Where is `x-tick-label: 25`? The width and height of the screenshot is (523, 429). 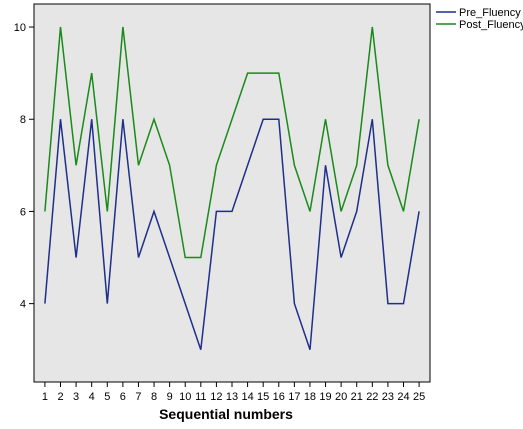 x-tick-label: 25 is located at coordinates (419, 397).